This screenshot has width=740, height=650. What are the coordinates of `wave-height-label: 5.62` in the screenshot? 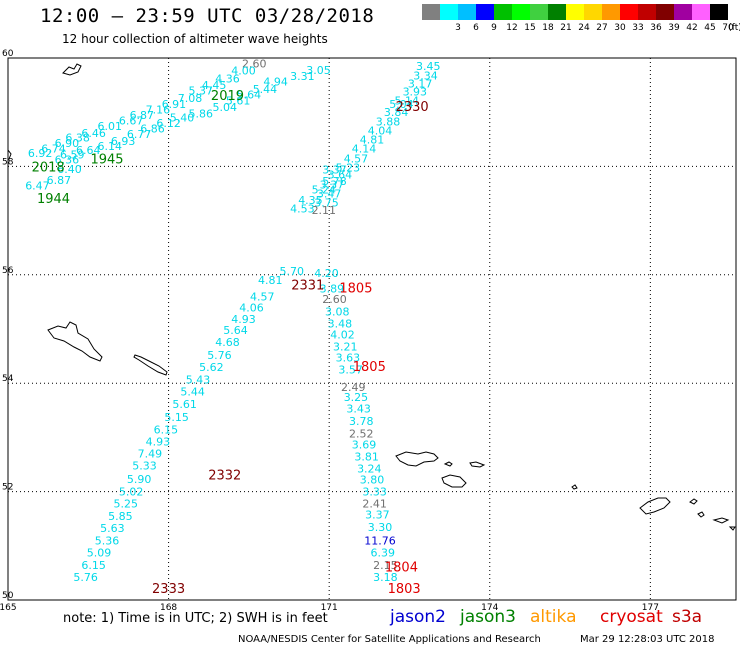 It's located at (211, 367).